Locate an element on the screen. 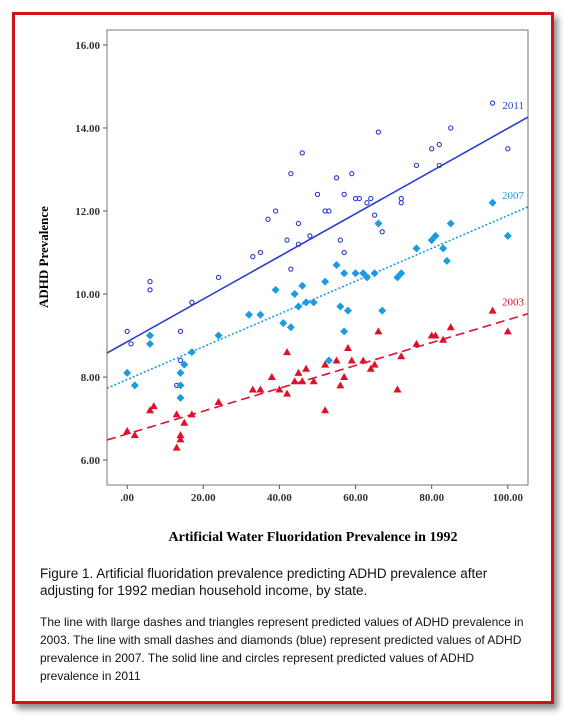  y-tick-label: 6.00 is located at coordinates (91, 461).